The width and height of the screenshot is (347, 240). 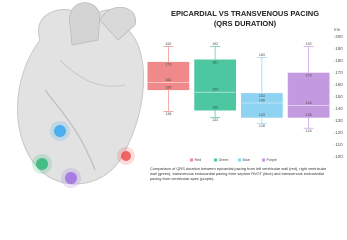 I want to click on value-label: 156, so click(x=168, y=87).